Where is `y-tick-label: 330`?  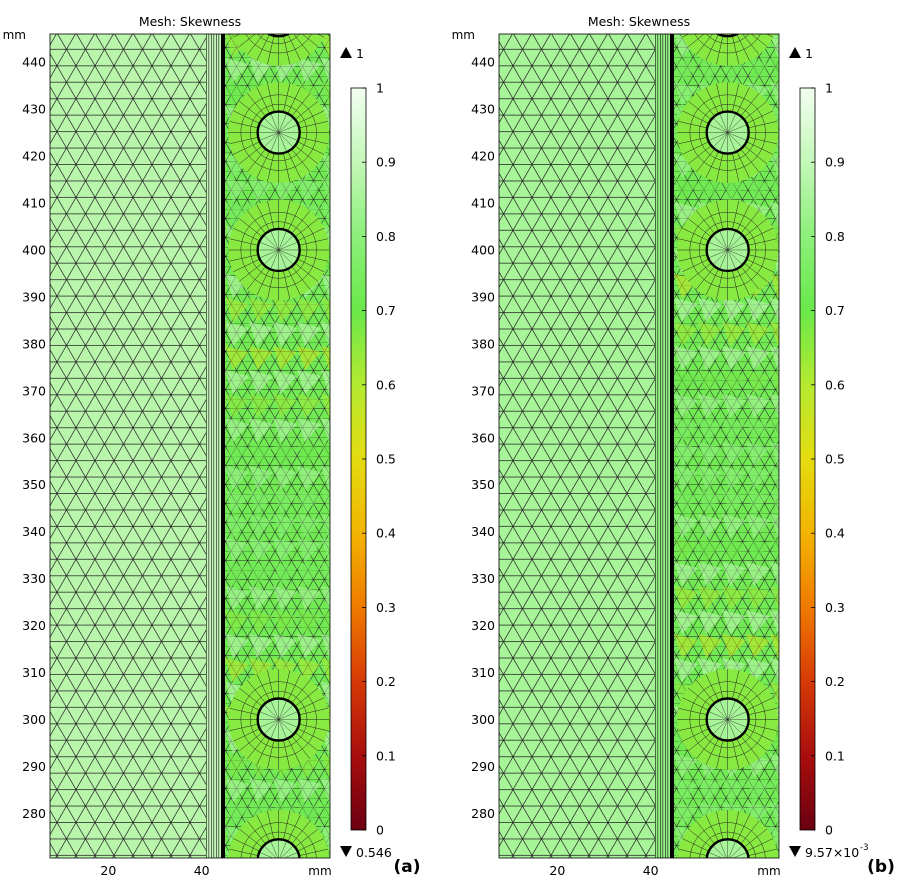 y-tick-label: 330 is located at coordinates (483, 578).